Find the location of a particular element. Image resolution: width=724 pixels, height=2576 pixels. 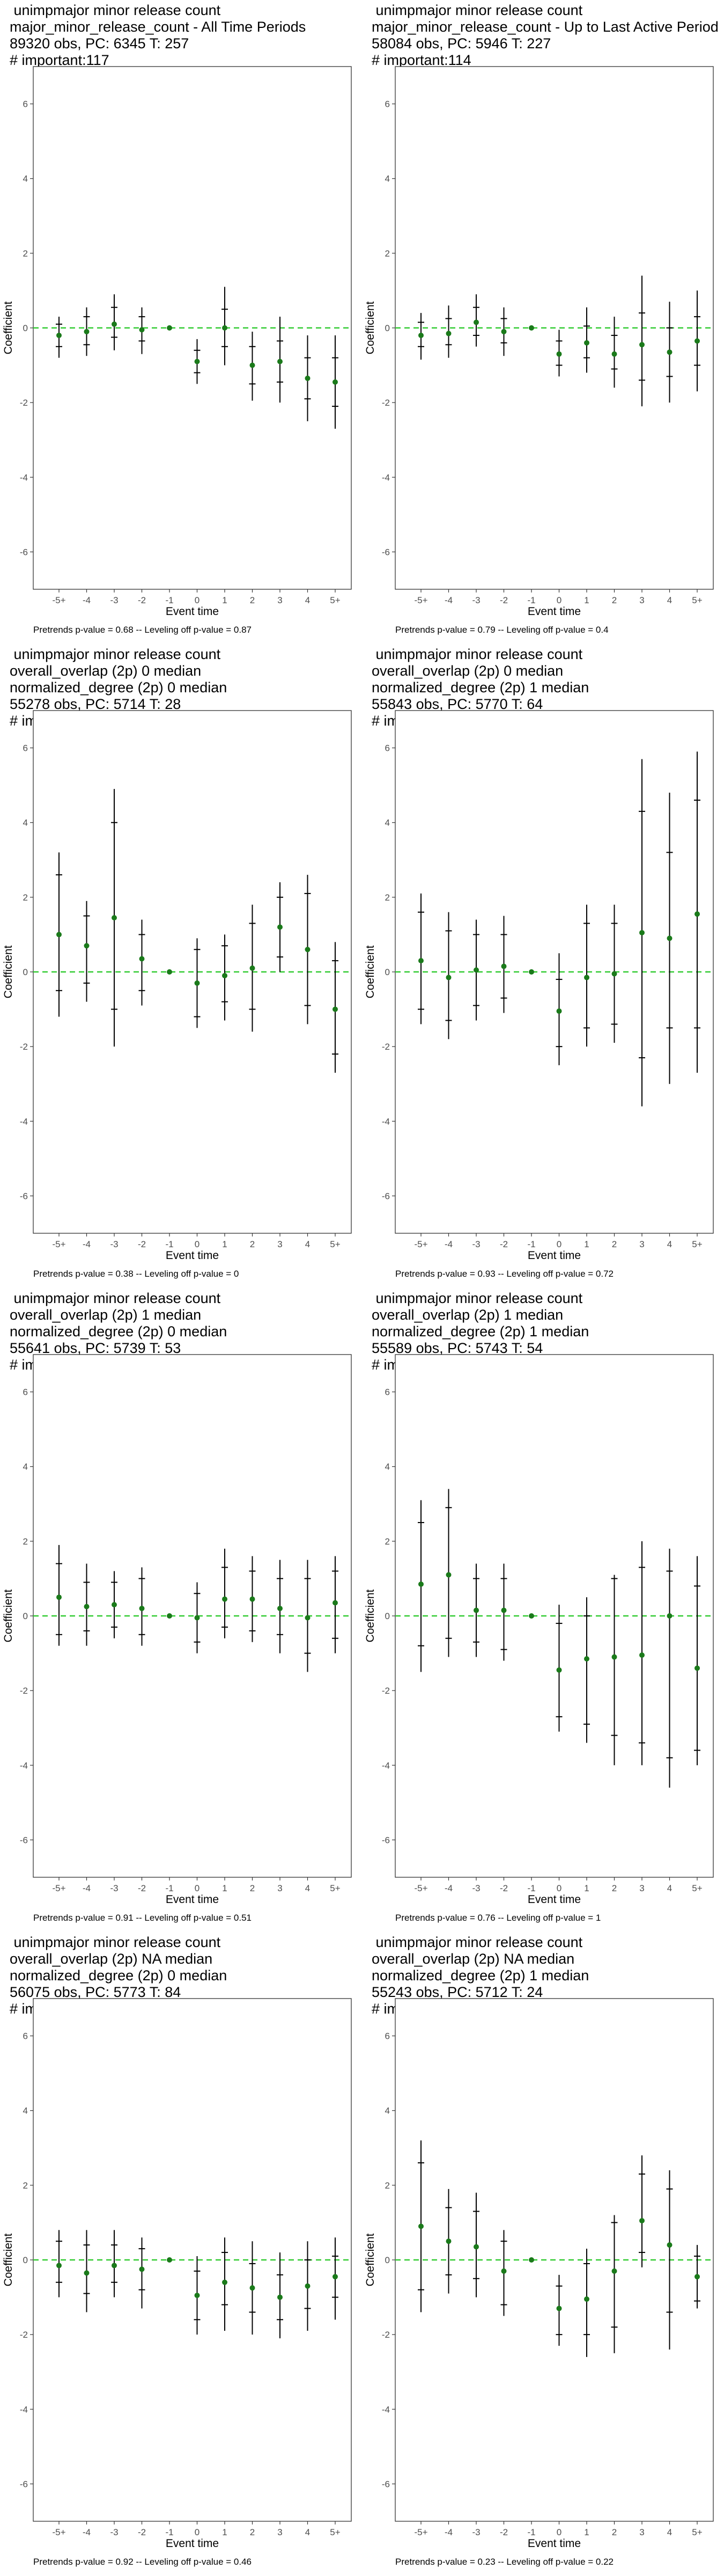

chart-title-line: 55843 obs, PC: 5770 T: 64 is located at coordinates (457, 704).